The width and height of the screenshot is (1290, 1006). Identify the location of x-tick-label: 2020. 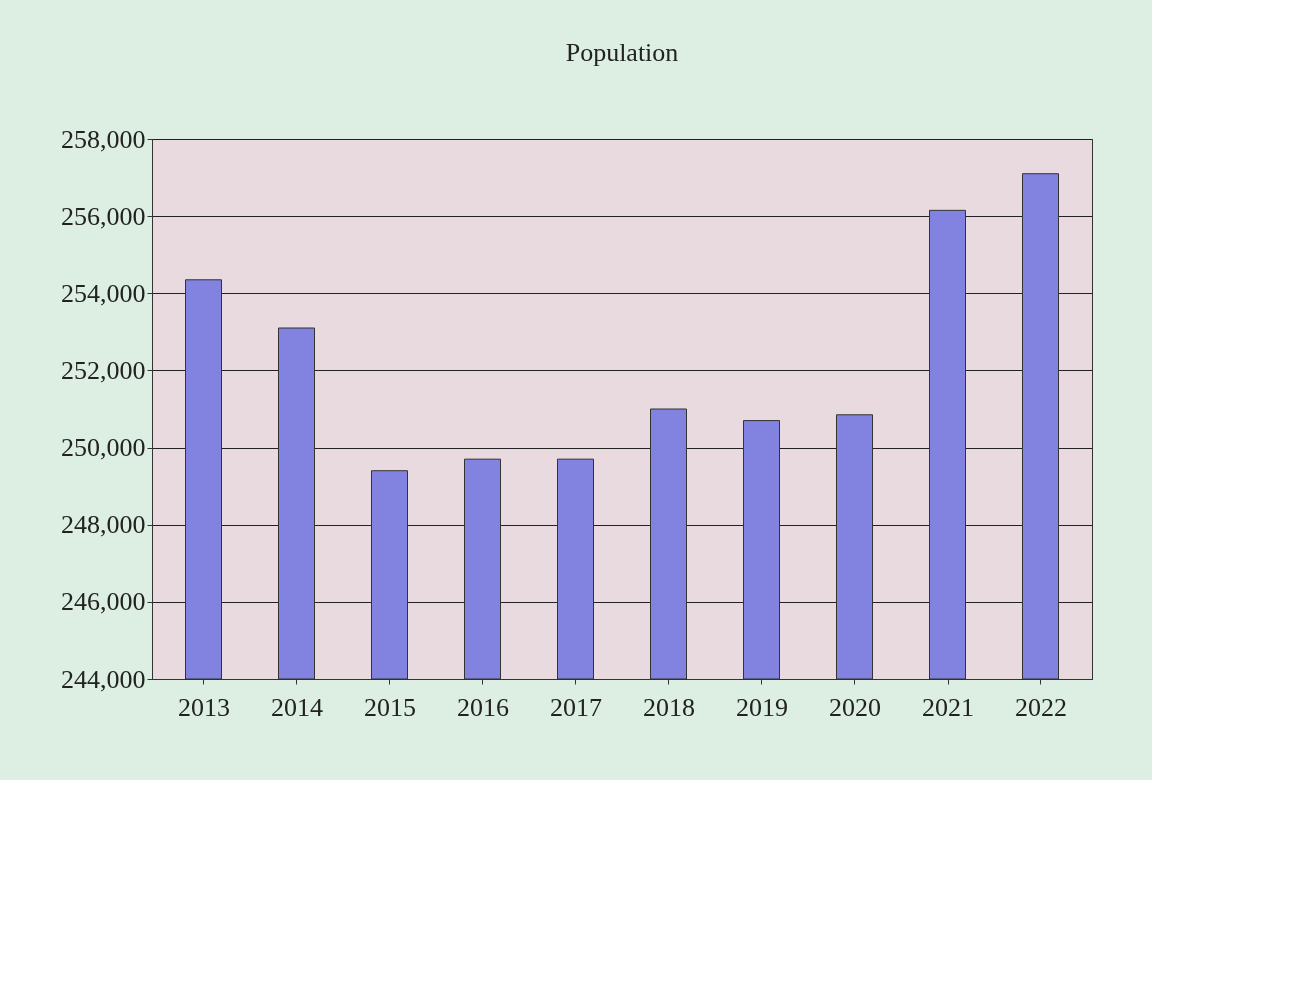
(855, 707).